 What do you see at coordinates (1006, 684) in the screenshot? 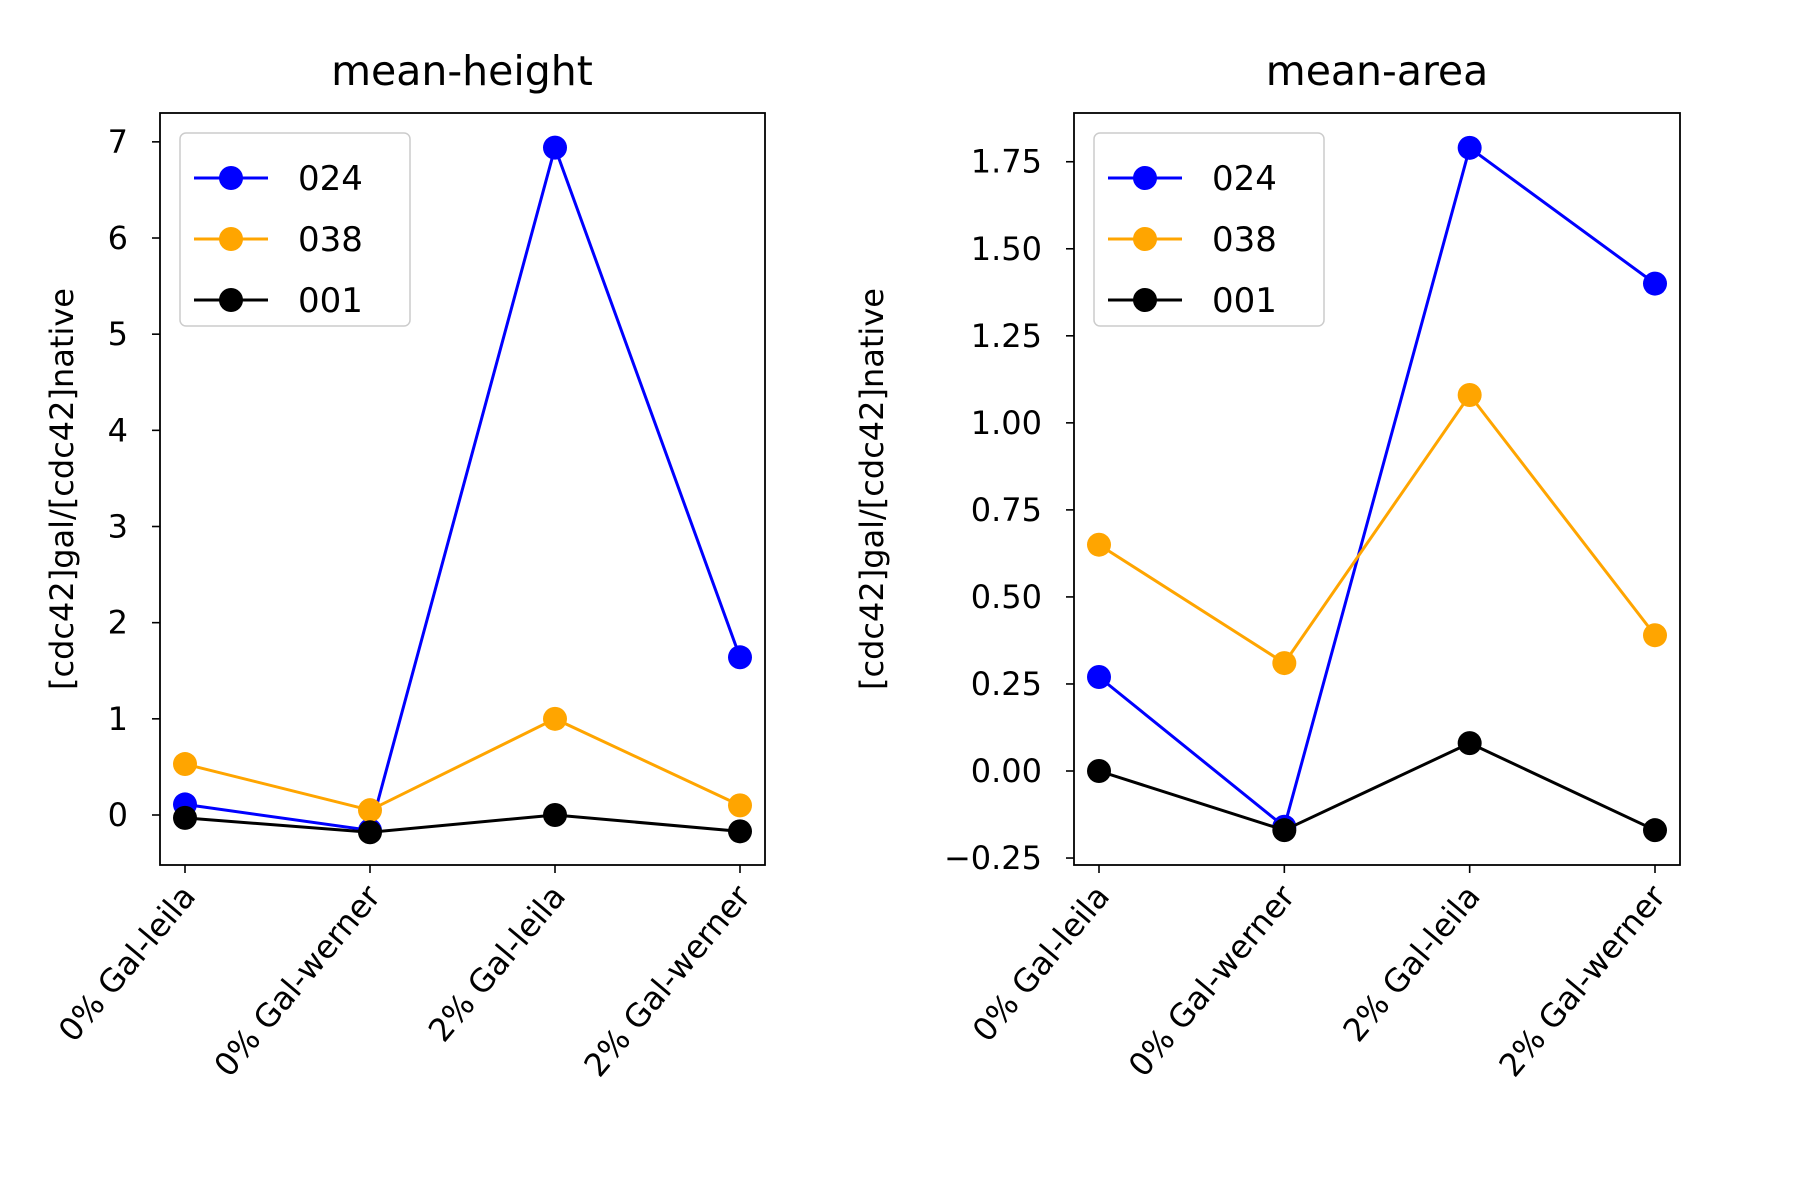
I see `chart2-y-tick-label: 0.25` at bounding box center [1006, 684].